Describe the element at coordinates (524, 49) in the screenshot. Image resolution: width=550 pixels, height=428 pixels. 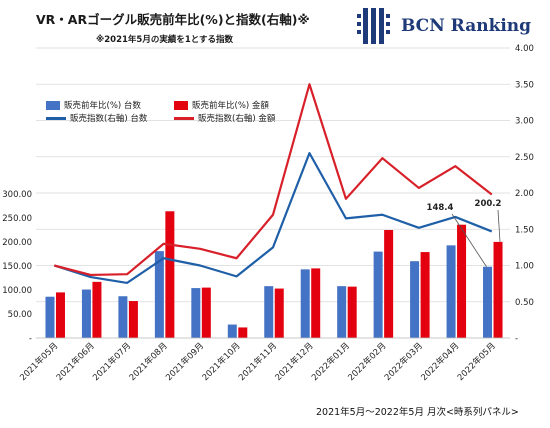
I see `right-axis-tick-label: 4.00` at that location.